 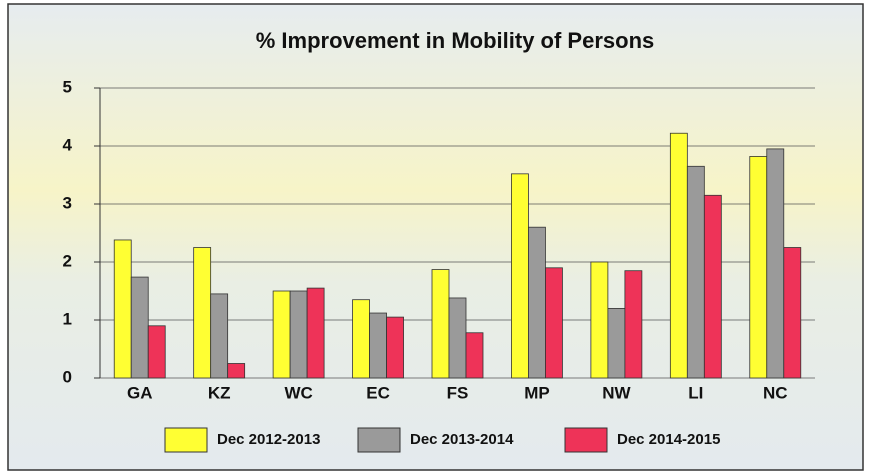 I want to click on legend-label: Dec 2012-2013, so click(x=268, y=439).